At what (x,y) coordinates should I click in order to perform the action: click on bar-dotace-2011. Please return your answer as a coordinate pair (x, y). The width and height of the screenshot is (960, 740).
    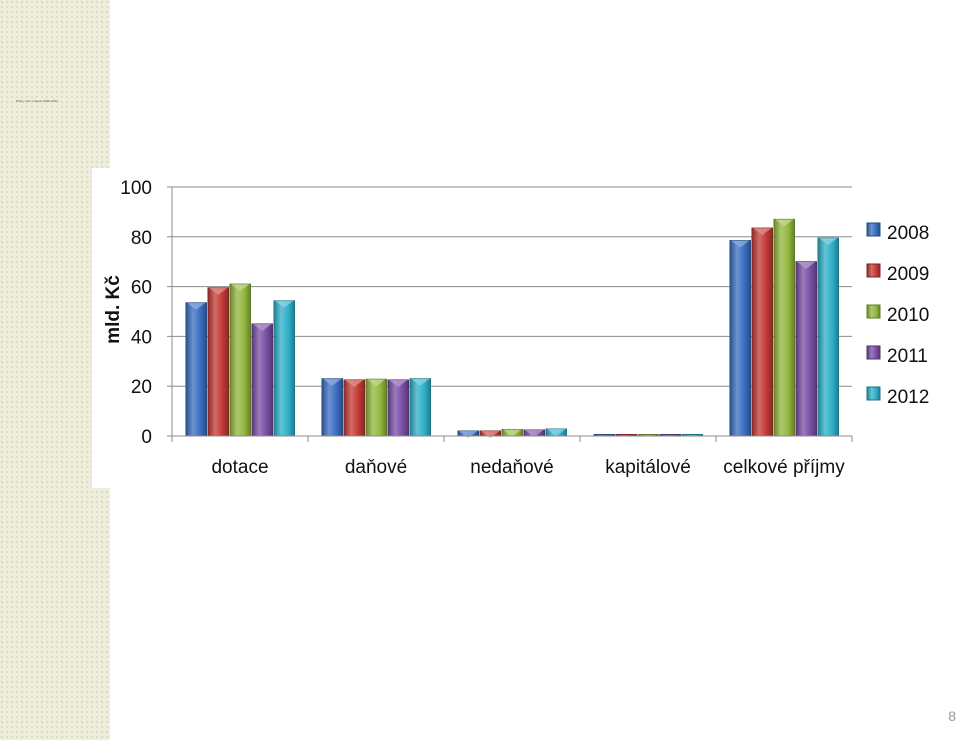
    Looking at the image, I should click on (262, 380).